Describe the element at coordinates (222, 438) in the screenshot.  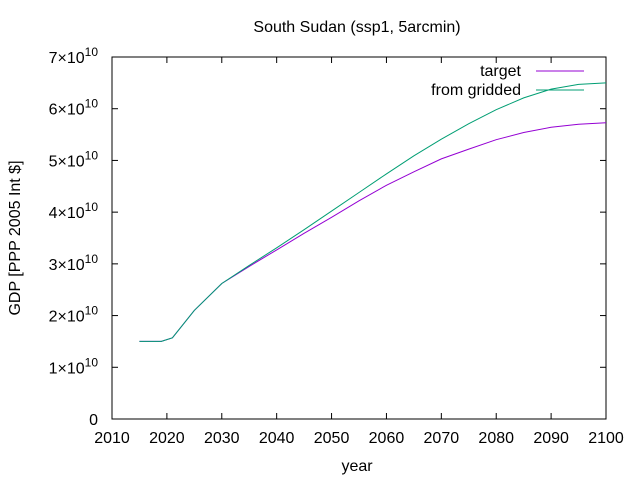
I see `x-tick-label: 2030` at that location.